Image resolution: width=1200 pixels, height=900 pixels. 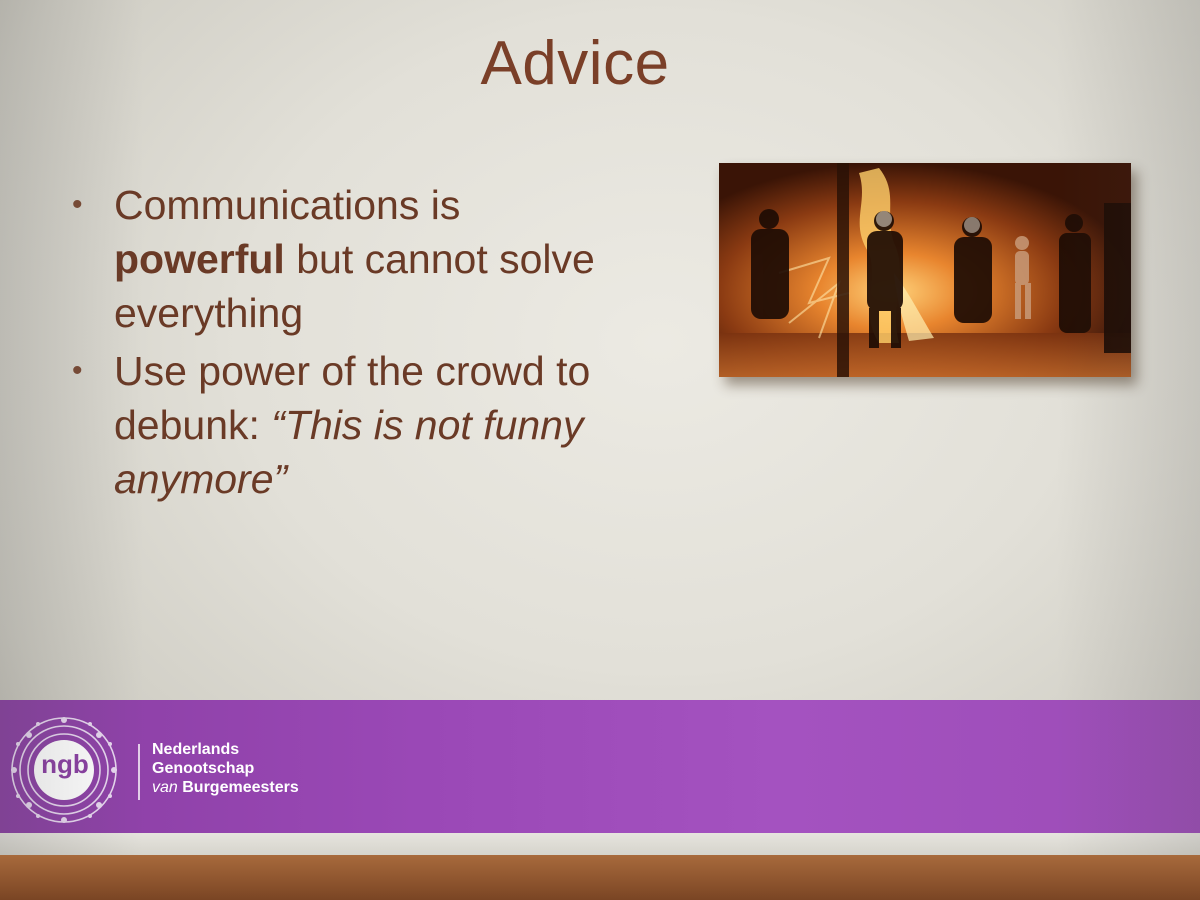 I want to click on riot-photo, so click(x=925, y=270).